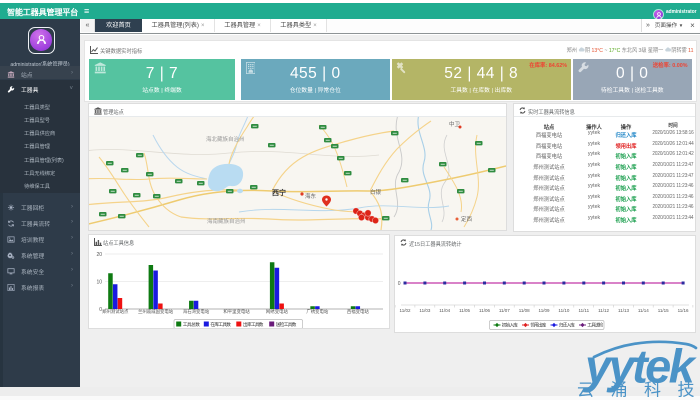 The height and width of the screenshot is (400, 700). Describe the element at coordinates (286, 324) in the screenshot. I see `svg-text: 送检工具数` at that location.